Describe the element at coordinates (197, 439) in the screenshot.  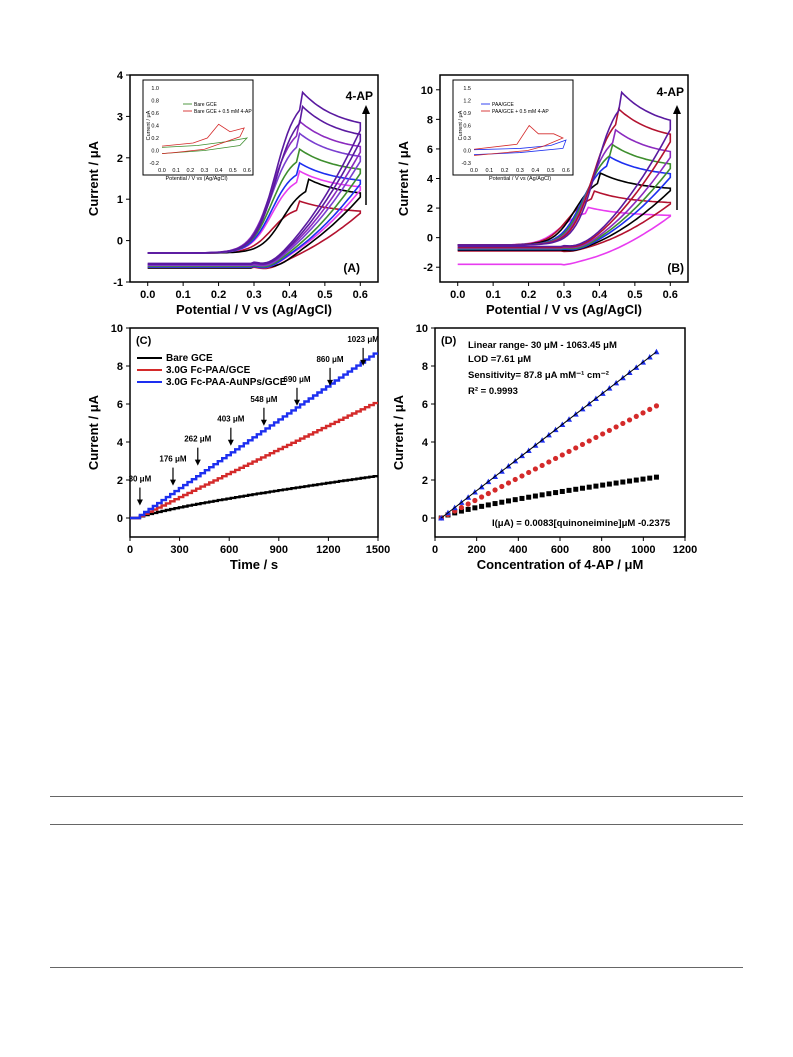
I see `concentration-label: 262 μM` at that location.